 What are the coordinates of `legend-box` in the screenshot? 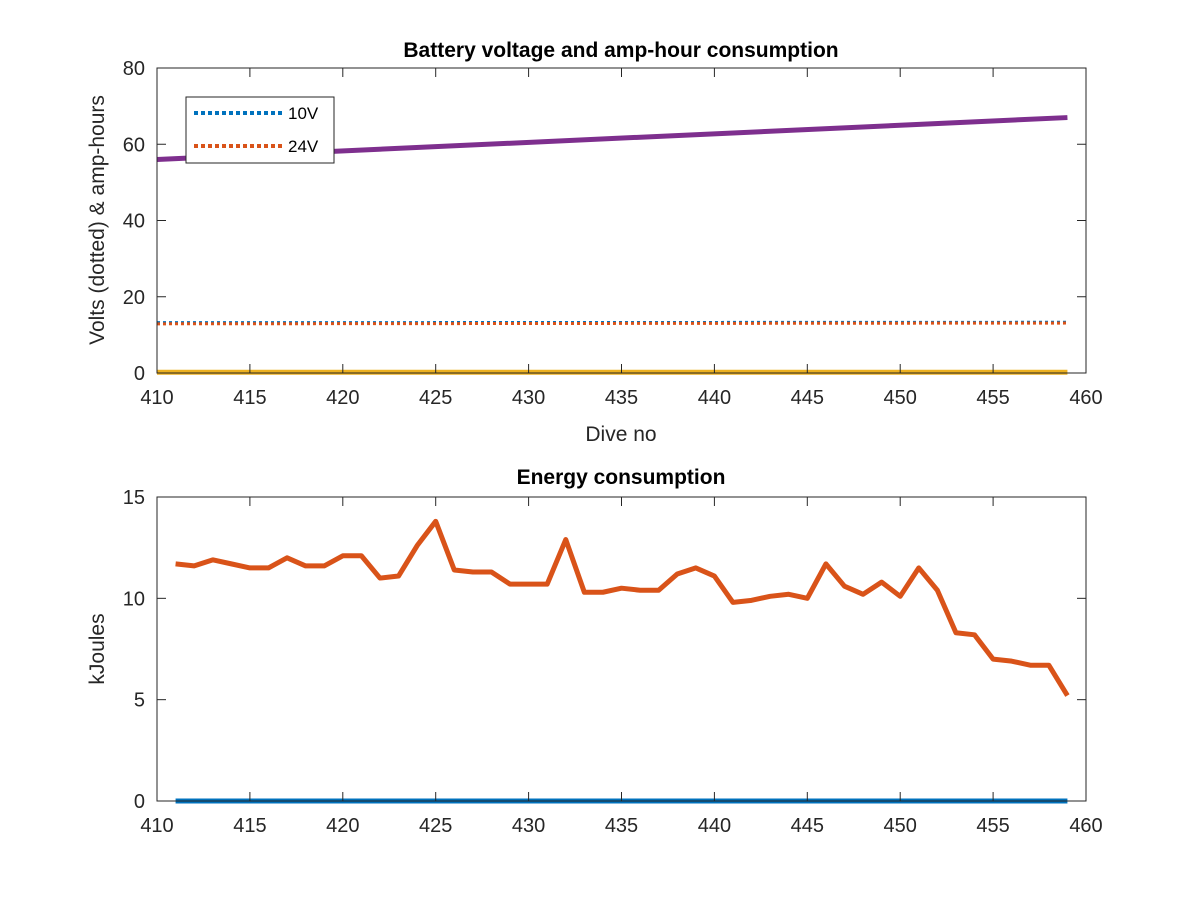 It's located at (260, 130).